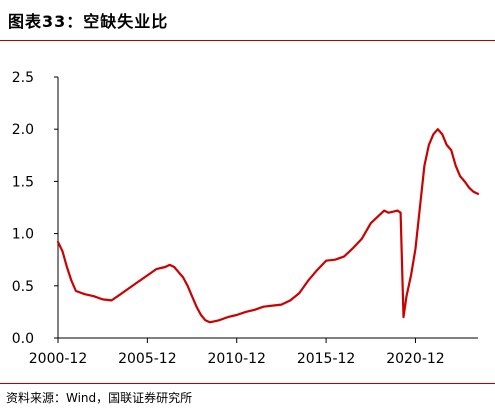 The image size is (495, 410). Describe the element at coordinates (23, 339) in the screenshot. I see `y-tick-label: 0.0` at that location.